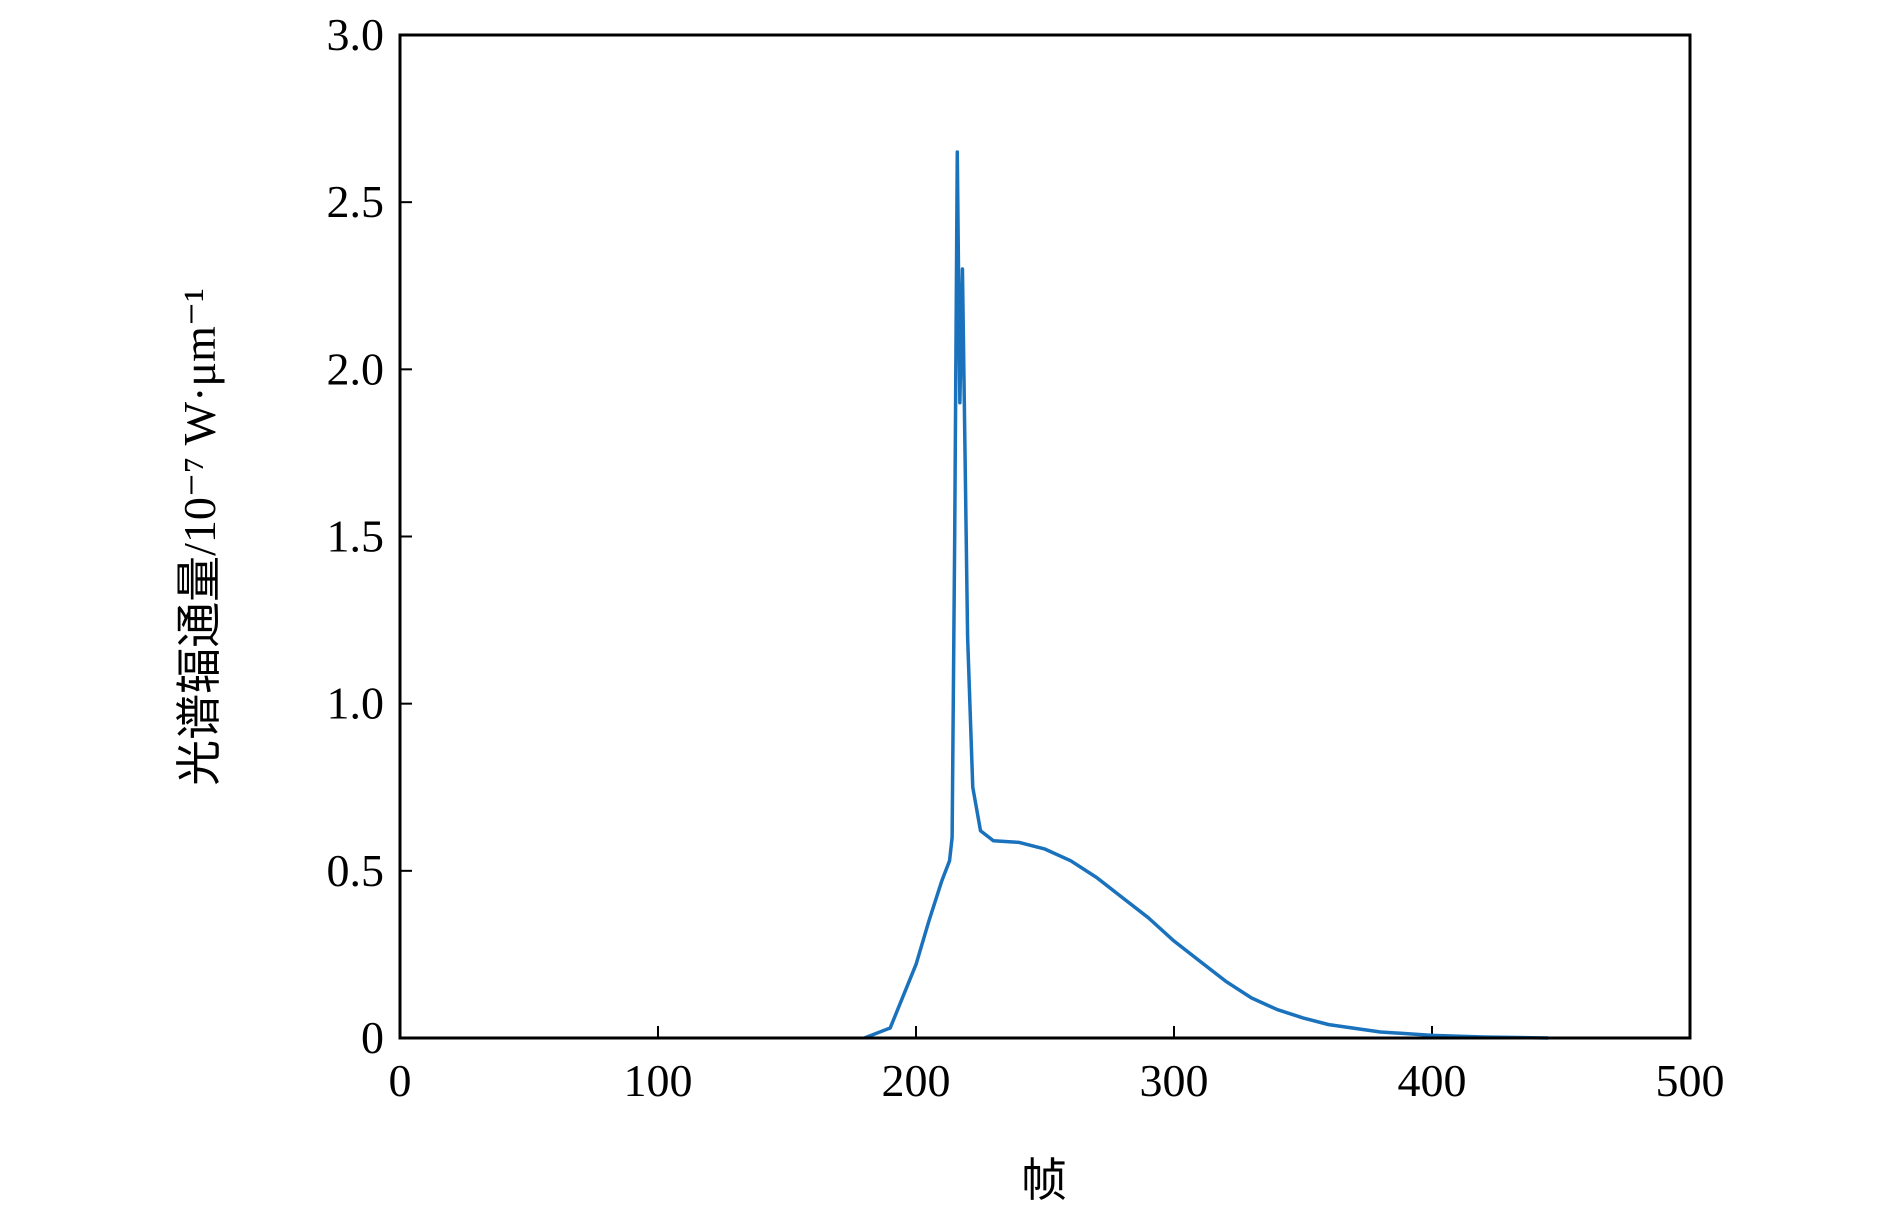  I want to click on x-tick-label: 500, so click(1690, 1080).